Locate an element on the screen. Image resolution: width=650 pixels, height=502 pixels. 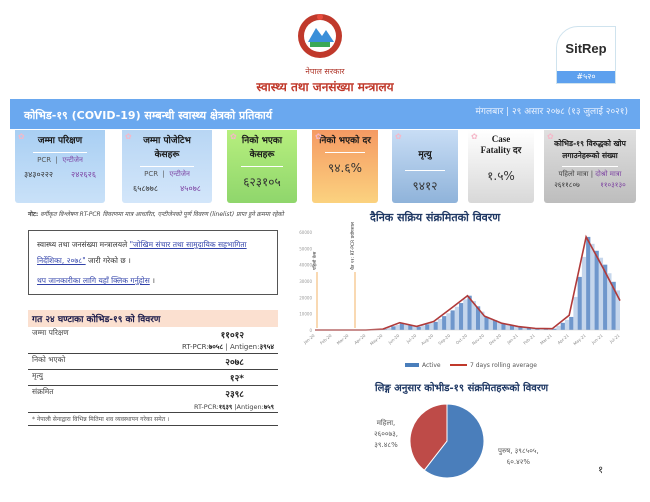
svg-text: Mar-21 is located at coordinates (546, 339).